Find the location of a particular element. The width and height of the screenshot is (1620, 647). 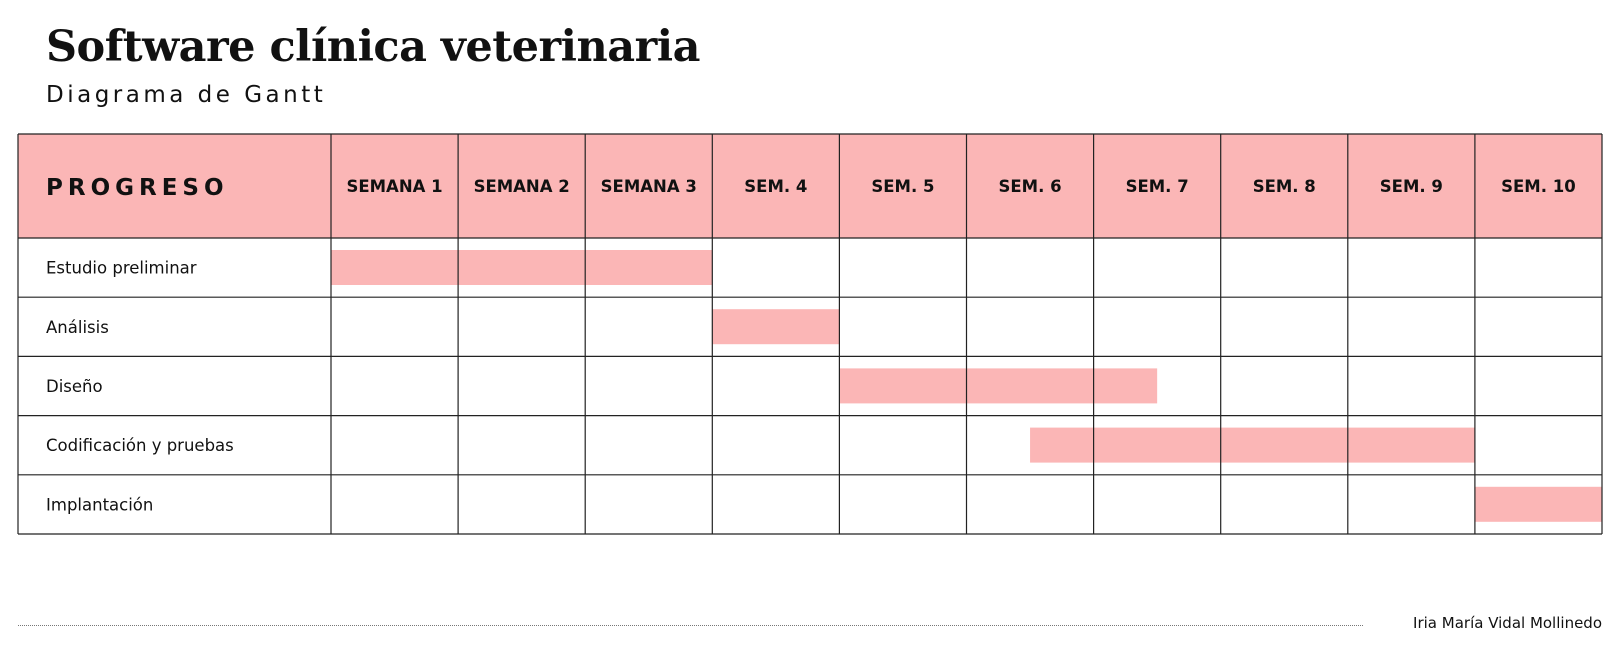

period-header: SEM. 6 is located at coordinates (1030, 186).